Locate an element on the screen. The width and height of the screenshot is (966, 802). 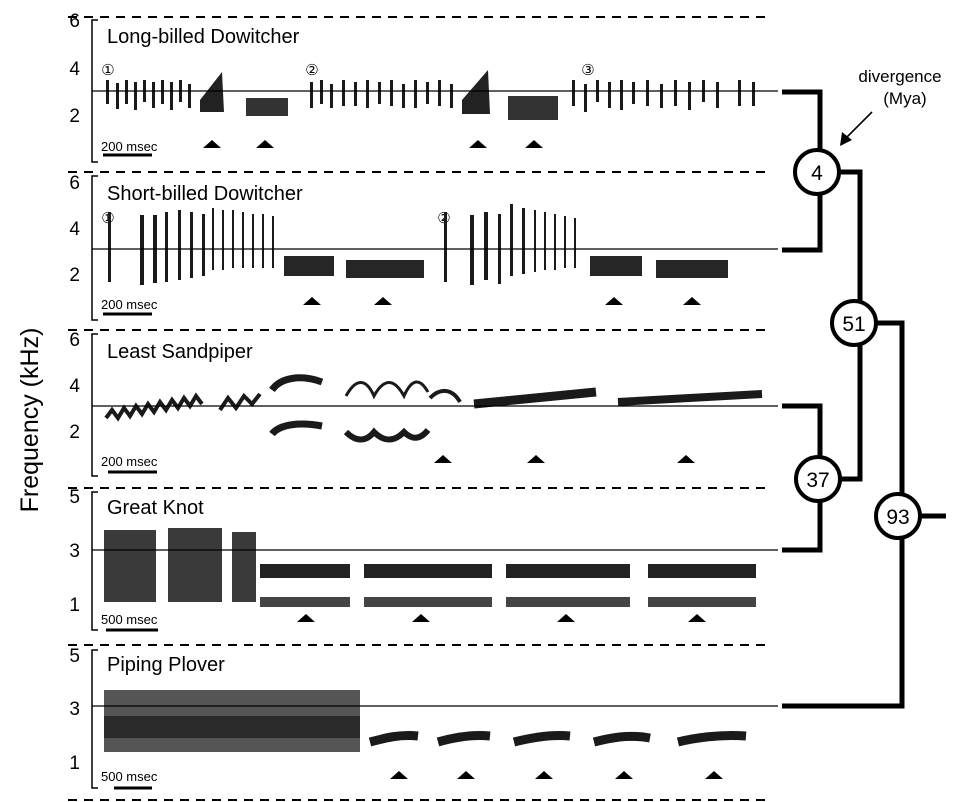
panel-least-sandpiper: 6 4 2 Least Sandpiper 200 msec is located at coordinates (423, 403).